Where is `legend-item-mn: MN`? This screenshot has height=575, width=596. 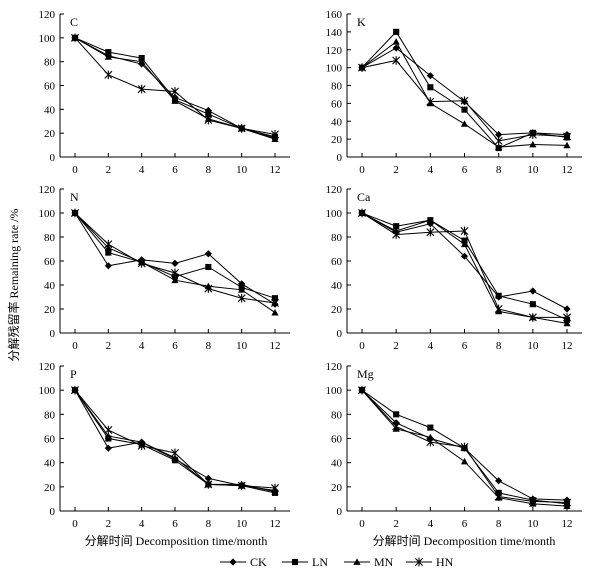
legend-item-mn: MN is located at coordinates (369, 562).